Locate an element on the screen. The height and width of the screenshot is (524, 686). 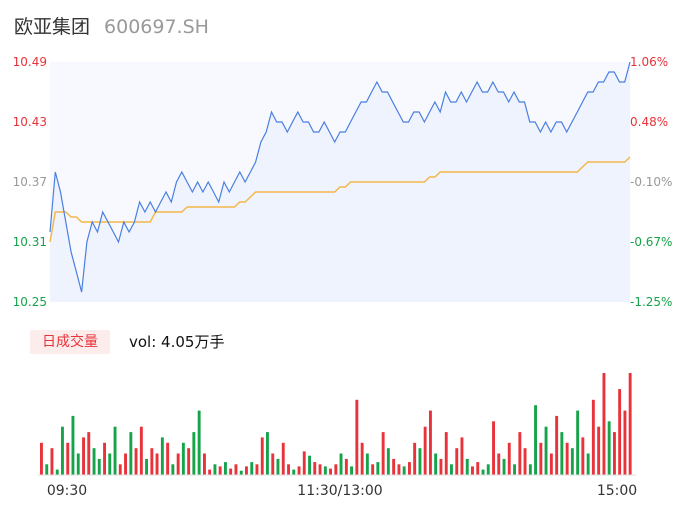
pct-tick-1: 0.48% is located at coordinates (649, 122).